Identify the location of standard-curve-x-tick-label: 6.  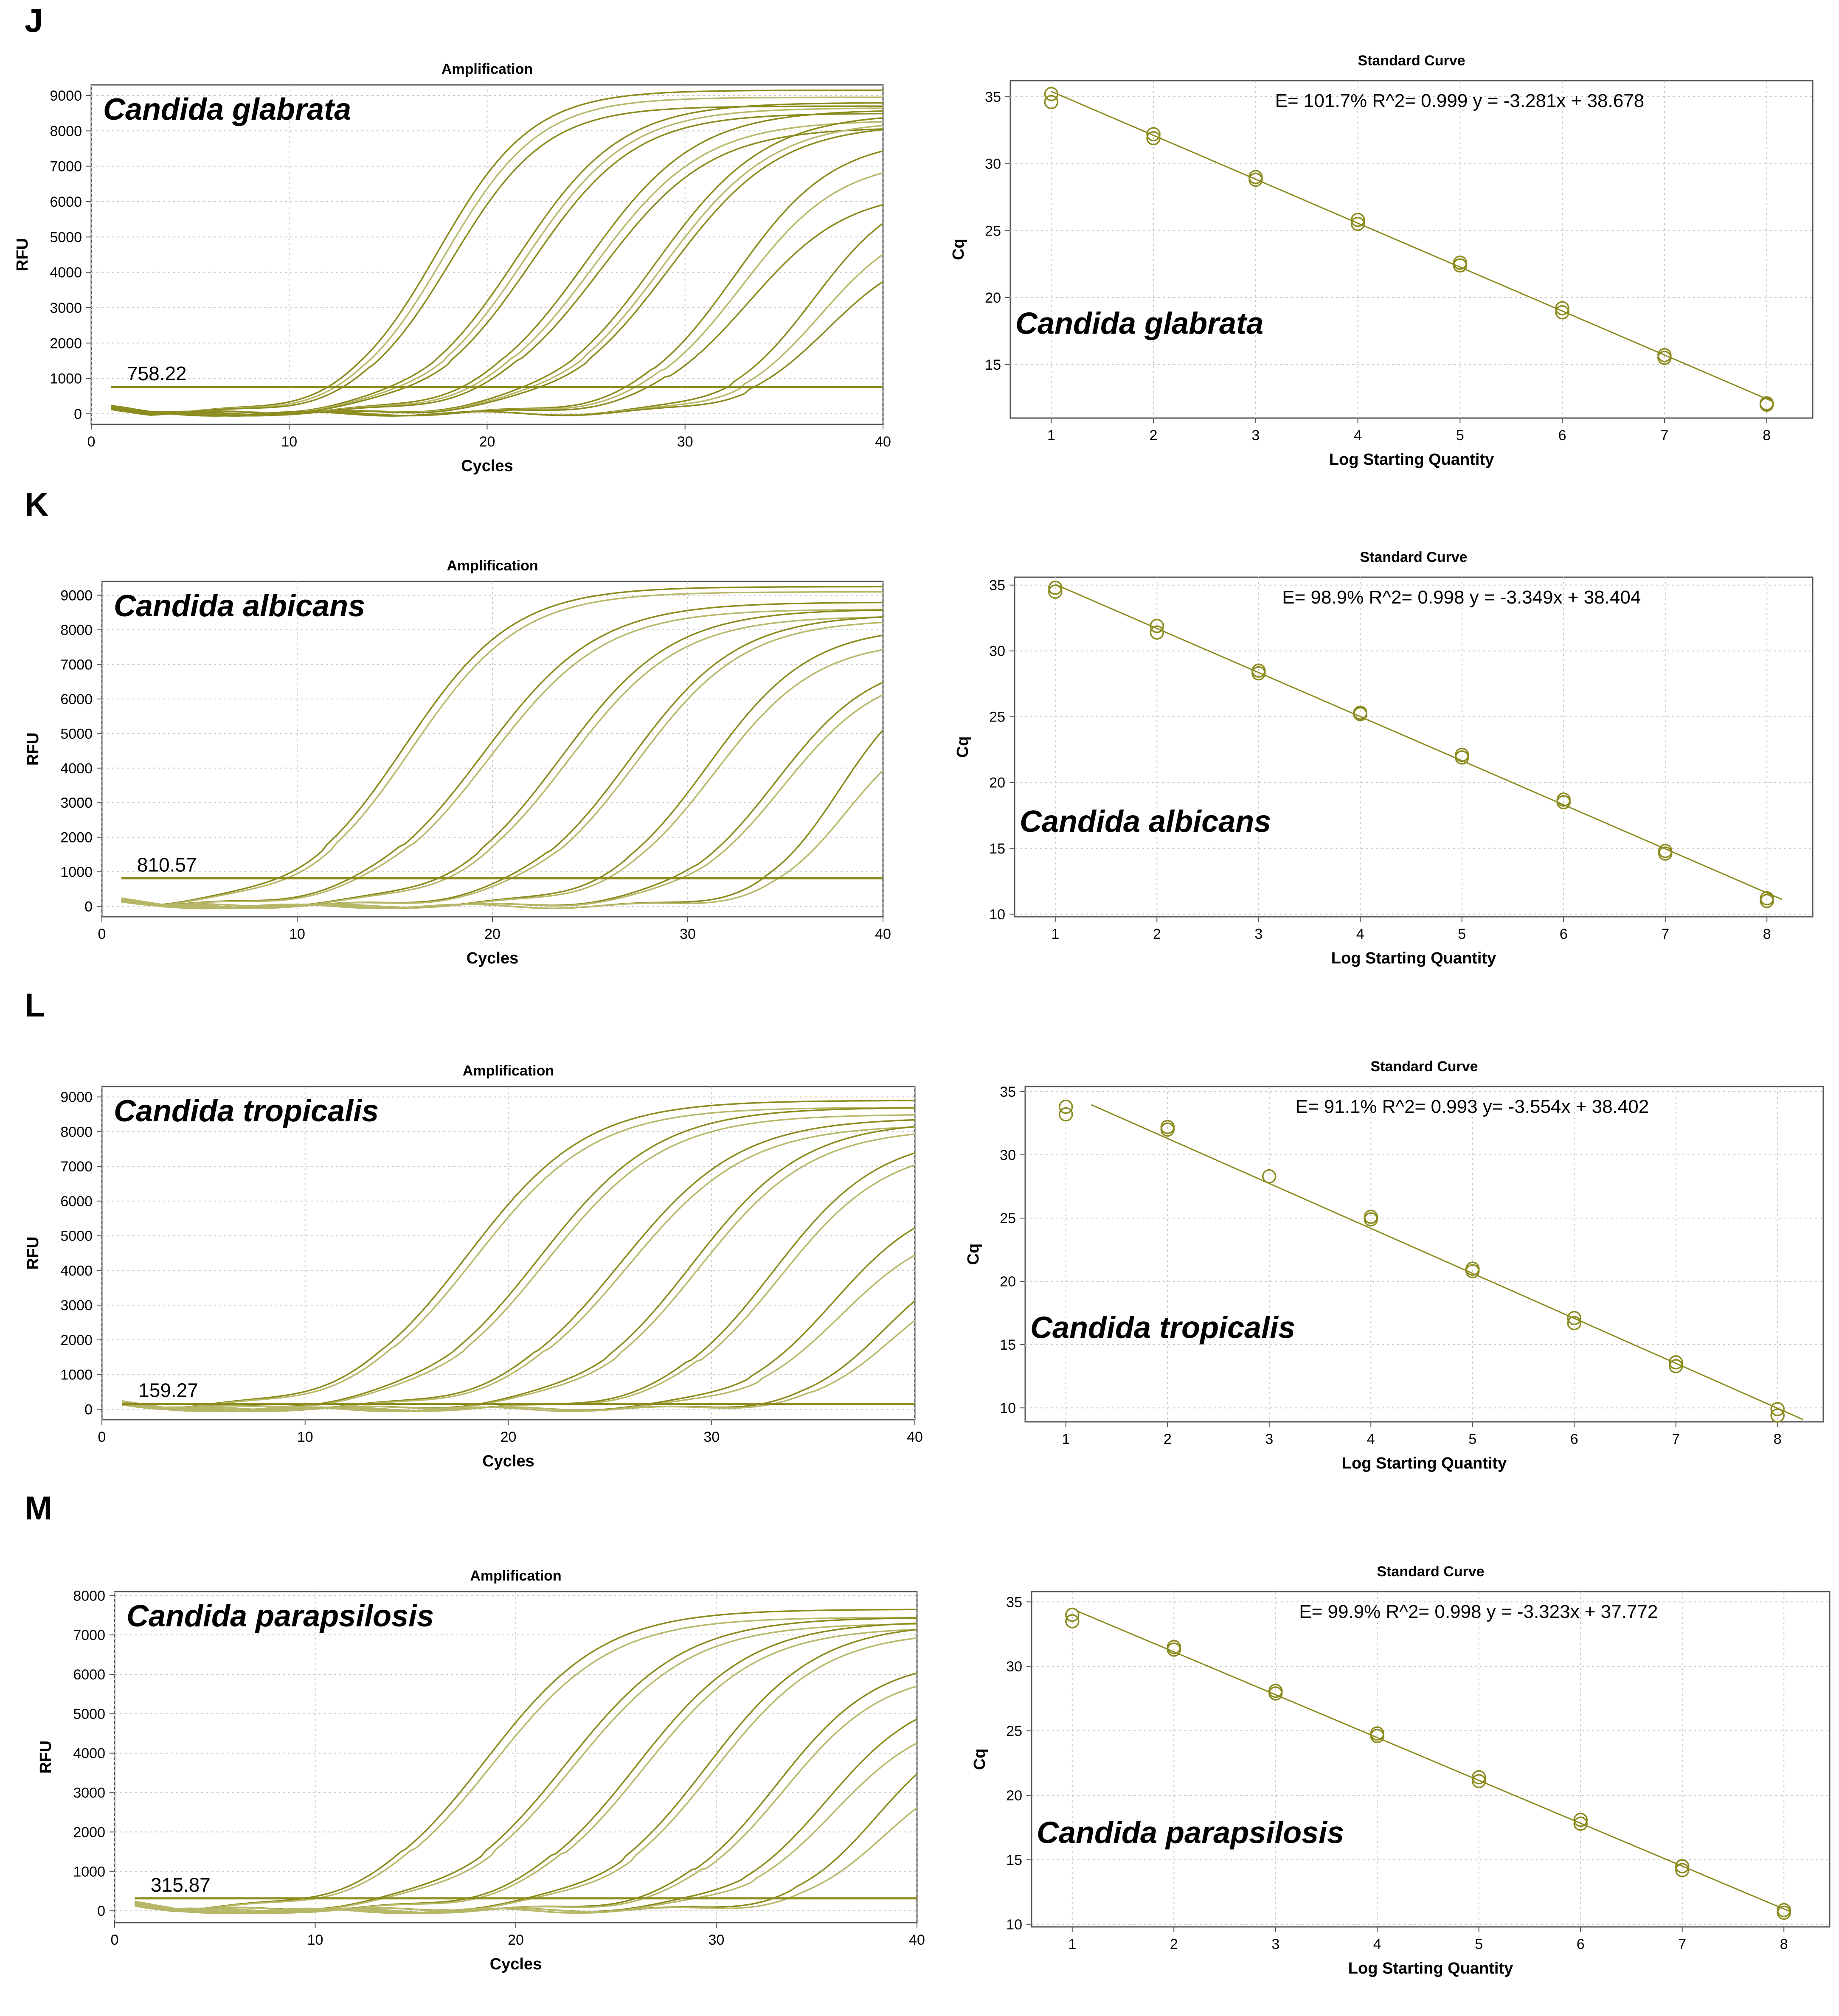
(1564, 934).